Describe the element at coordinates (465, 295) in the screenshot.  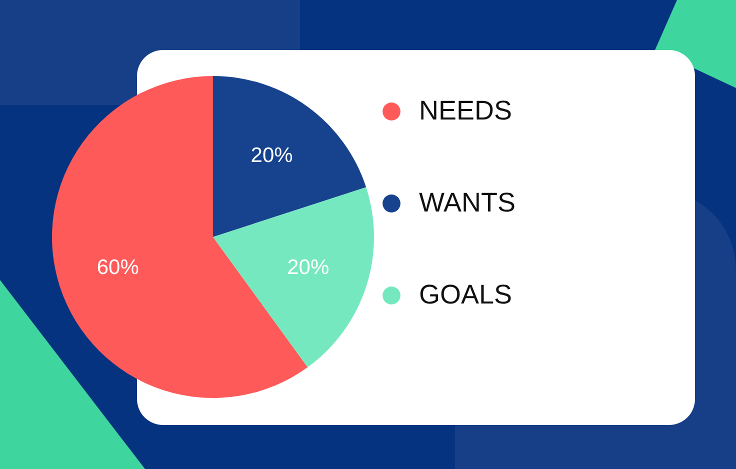
I see `legend-label: GOALS` at that location.